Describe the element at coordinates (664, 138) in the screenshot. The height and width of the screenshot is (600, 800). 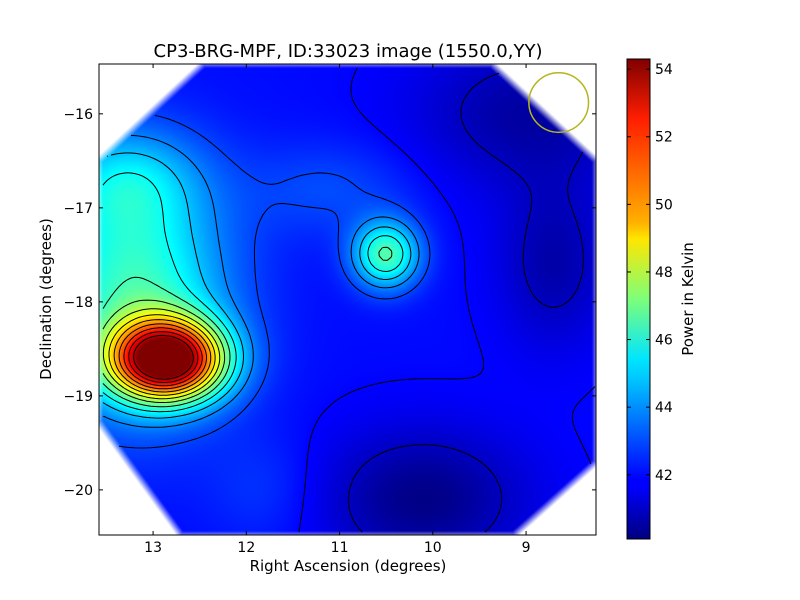
I see `colorbar-tick-label: 52` at that location.